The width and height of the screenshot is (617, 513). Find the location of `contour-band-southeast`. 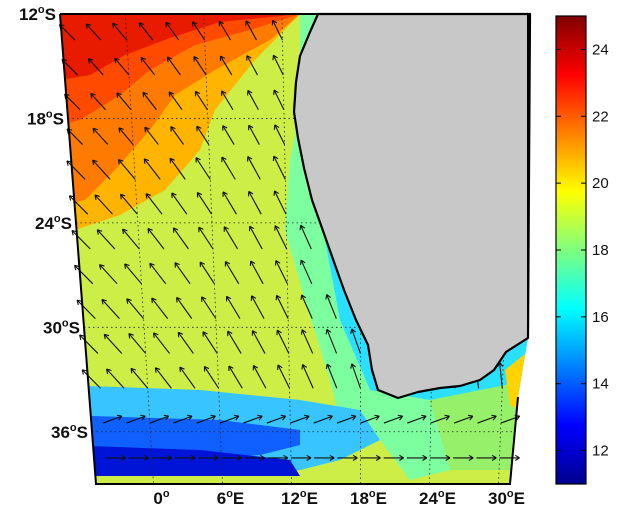

contour-band-southeast is located at coordinates (480, 425).